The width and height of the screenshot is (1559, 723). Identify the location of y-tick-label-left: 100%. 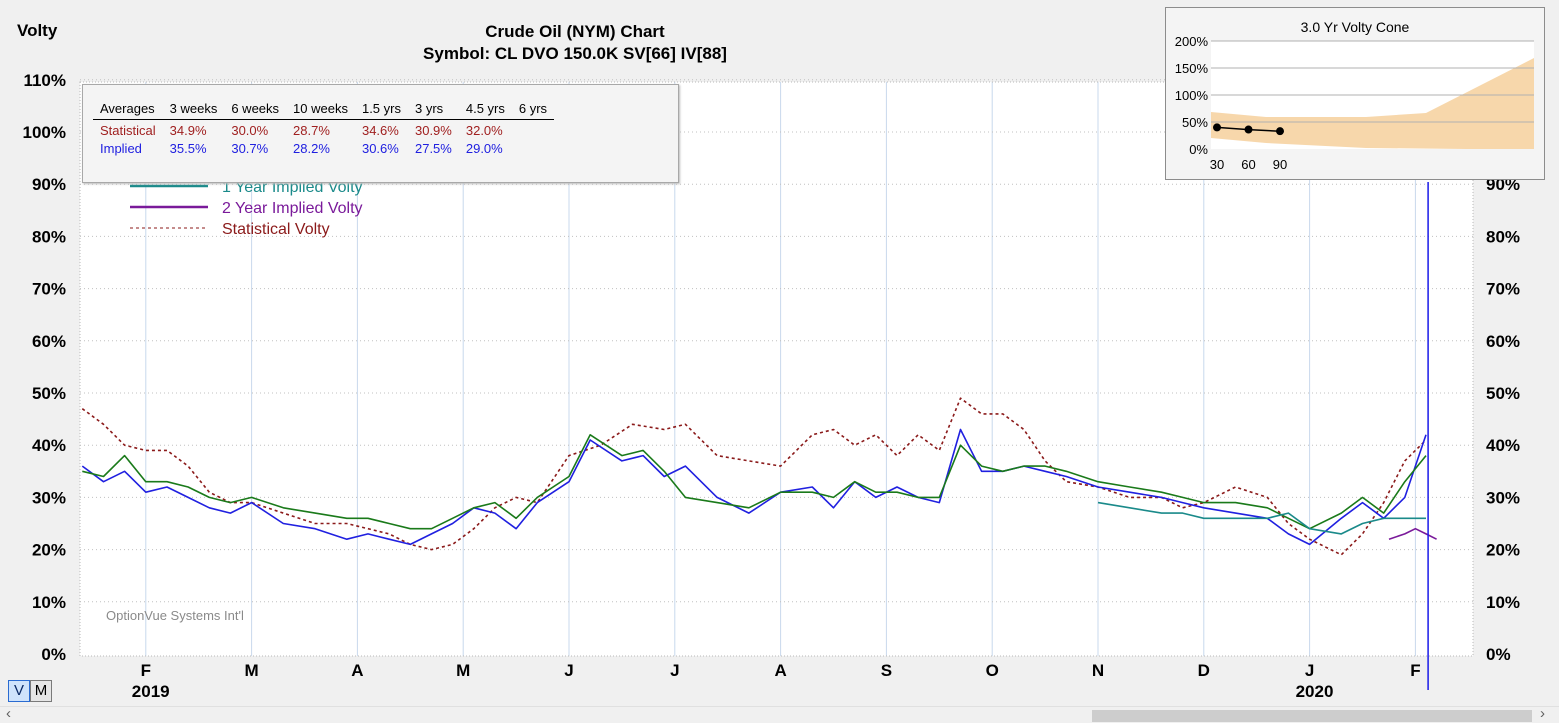
(44, 132).